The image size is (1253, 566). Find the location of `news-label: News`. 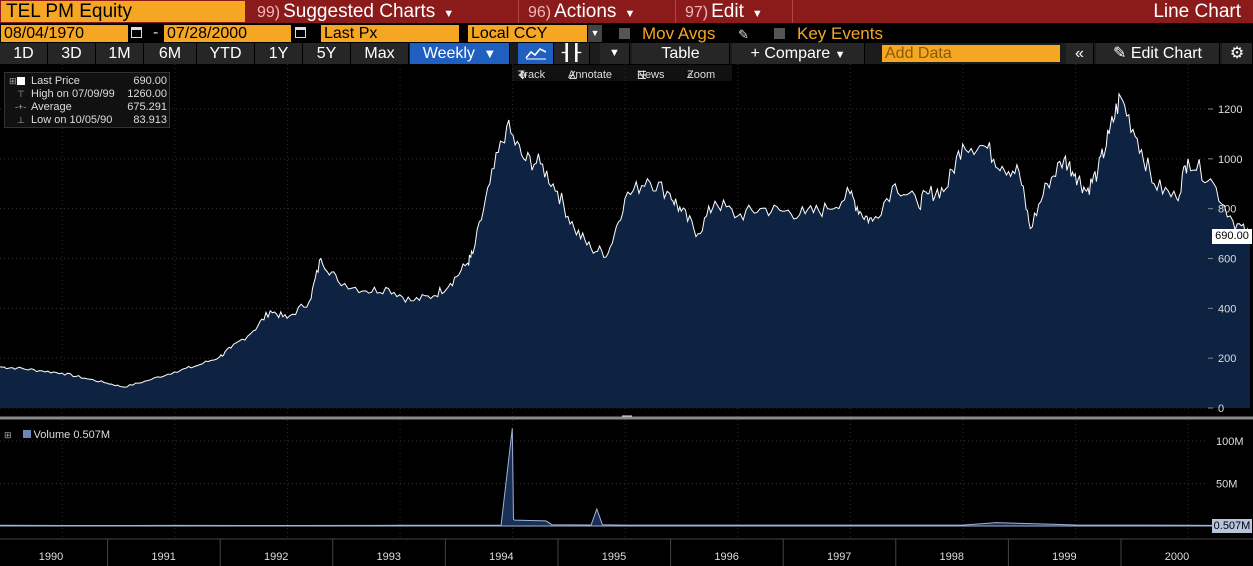

news-label: News is located at coordinates (651, 75).